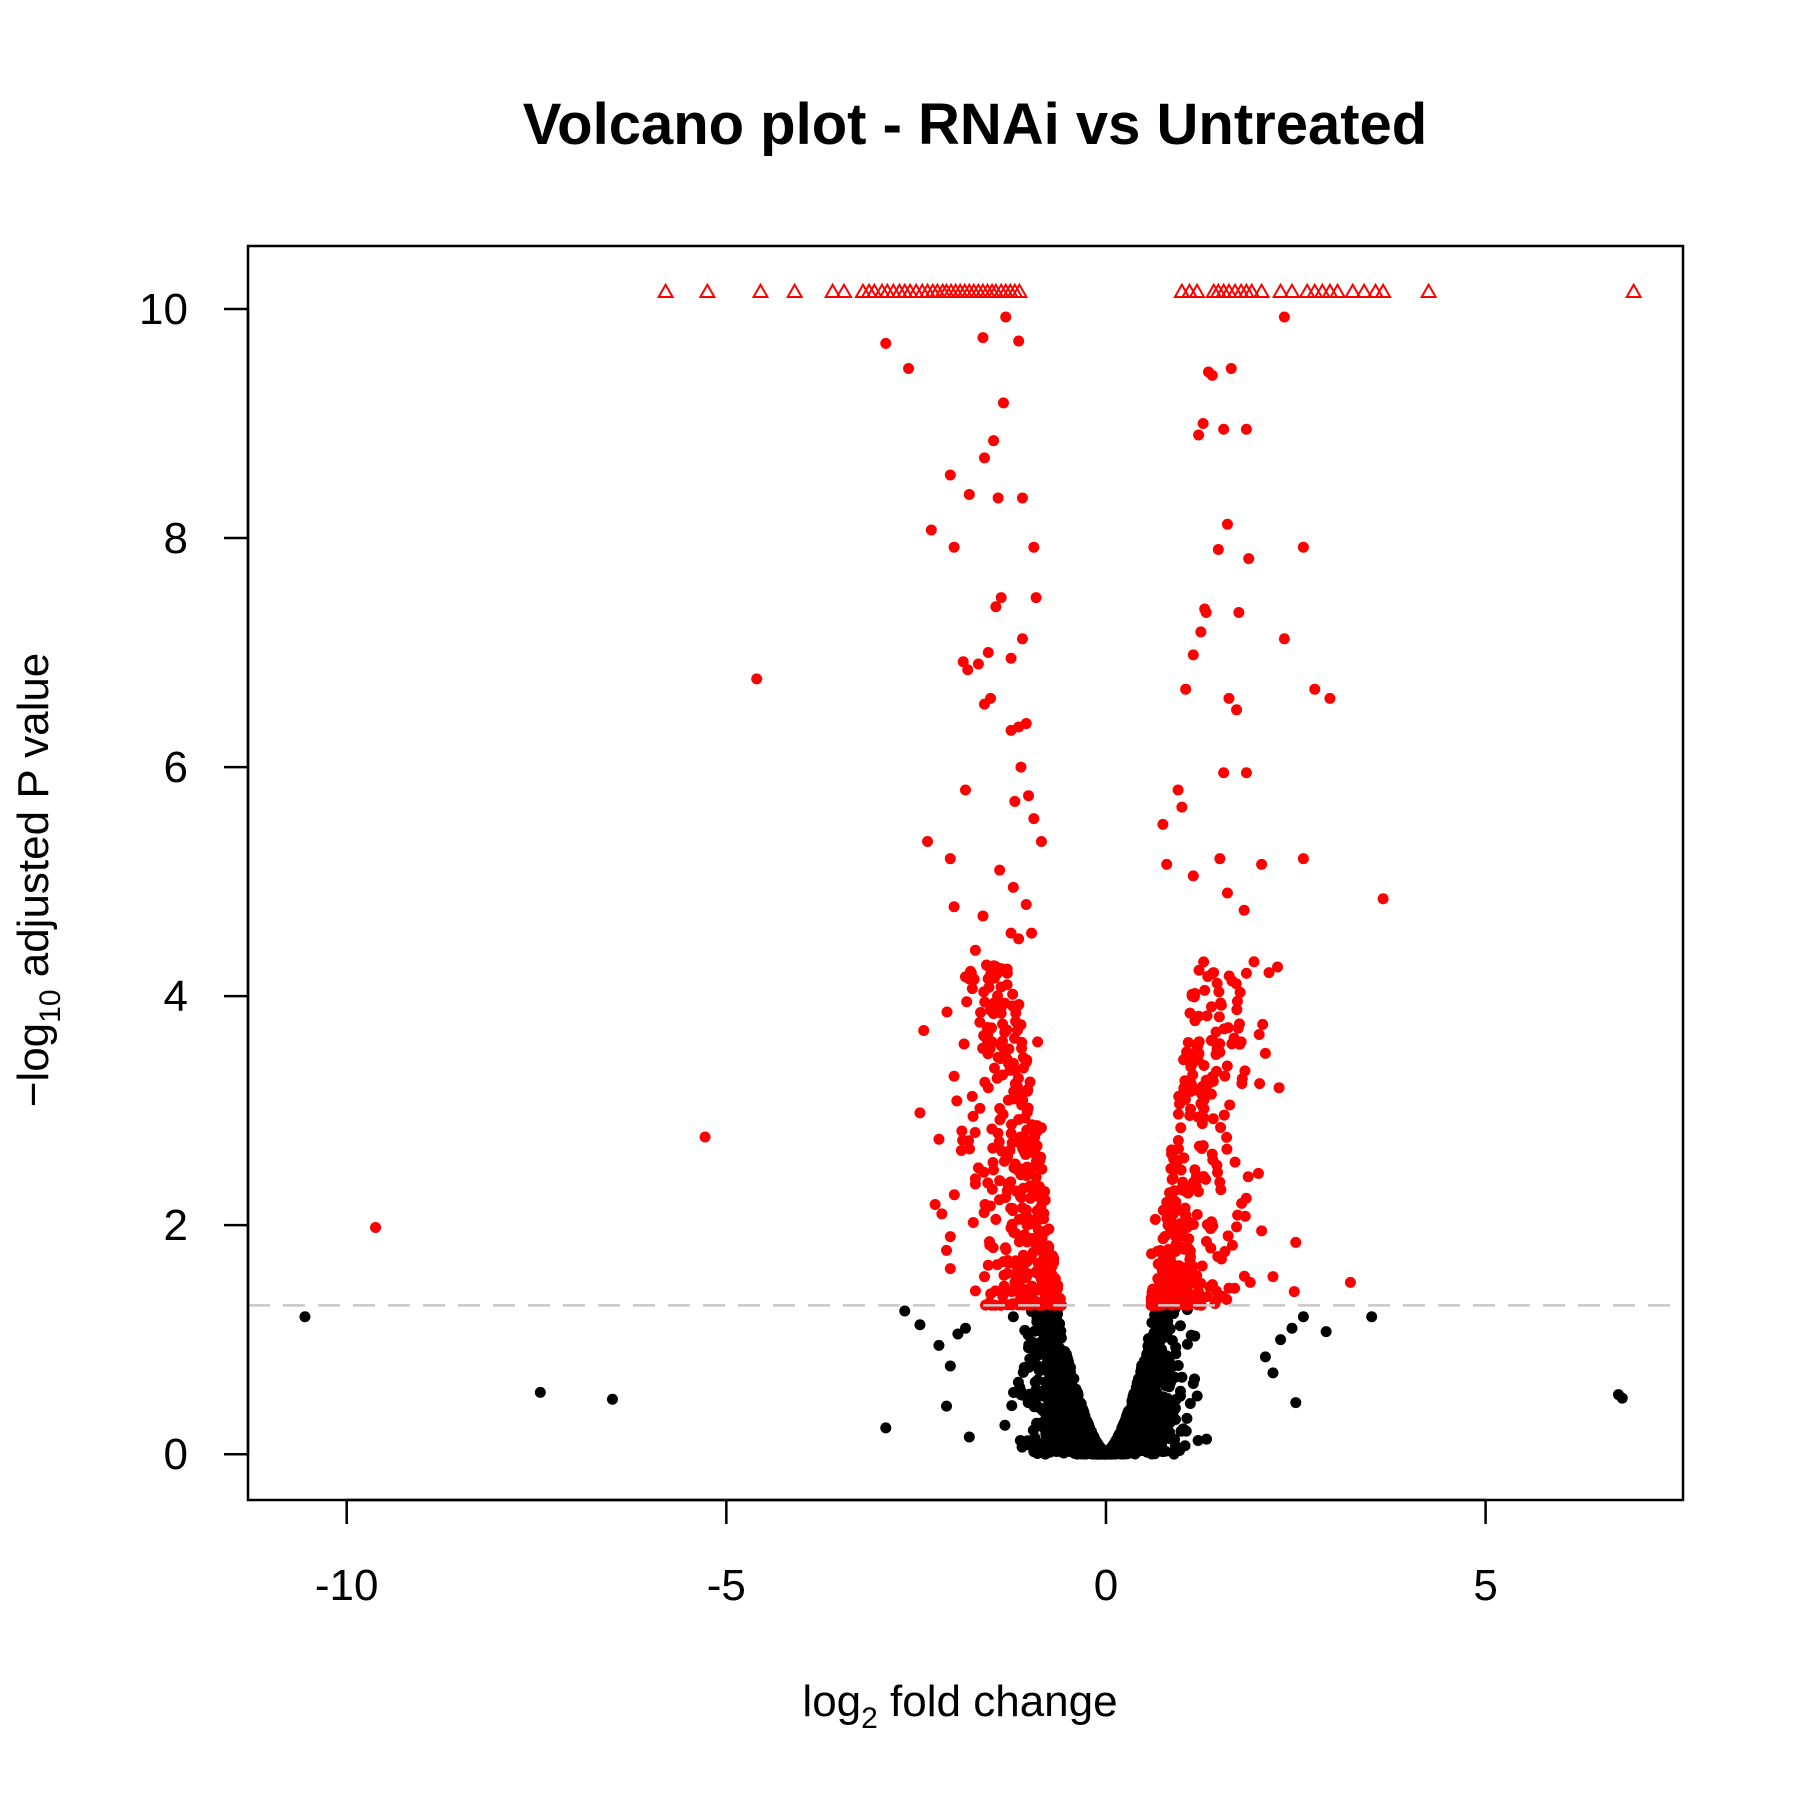 The width and height of the screenshot is (1800, 1800). What do you see at coordinates (50, 1005) in the screenshot?
I see `y-axis-label-subscript: 10` at bounding box center [50, 1005].